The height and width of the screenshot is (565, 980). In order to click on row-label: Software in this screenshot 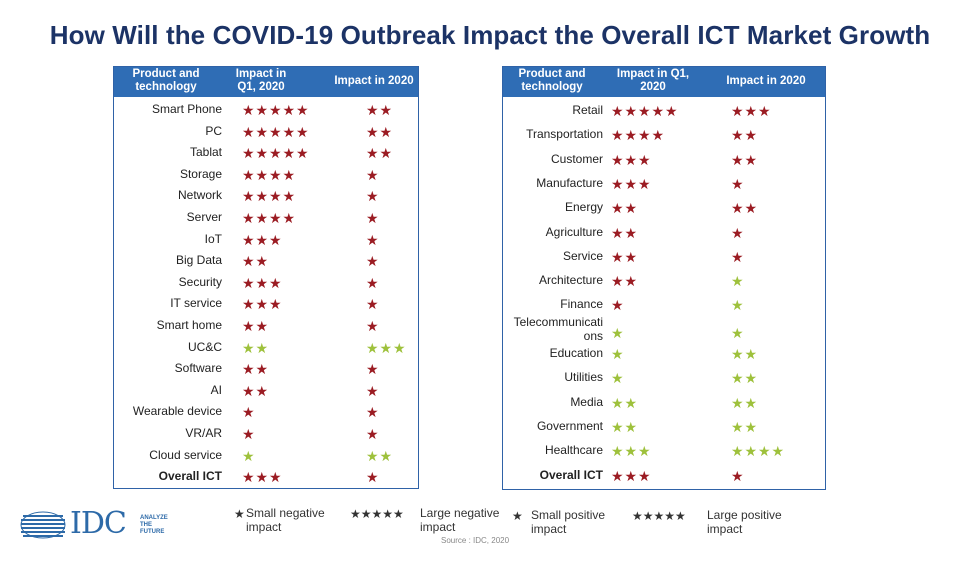, I will do `click(198, 368)`.